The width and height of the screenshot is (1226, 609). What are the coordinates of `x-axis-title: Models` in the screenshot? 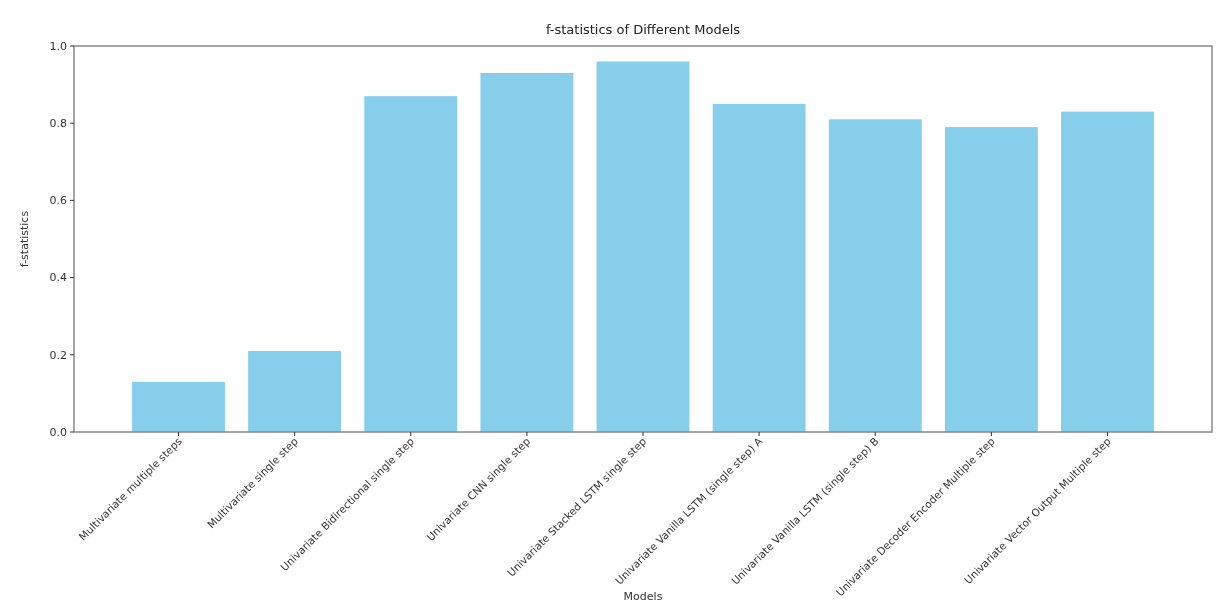 It's located at (643, 596).